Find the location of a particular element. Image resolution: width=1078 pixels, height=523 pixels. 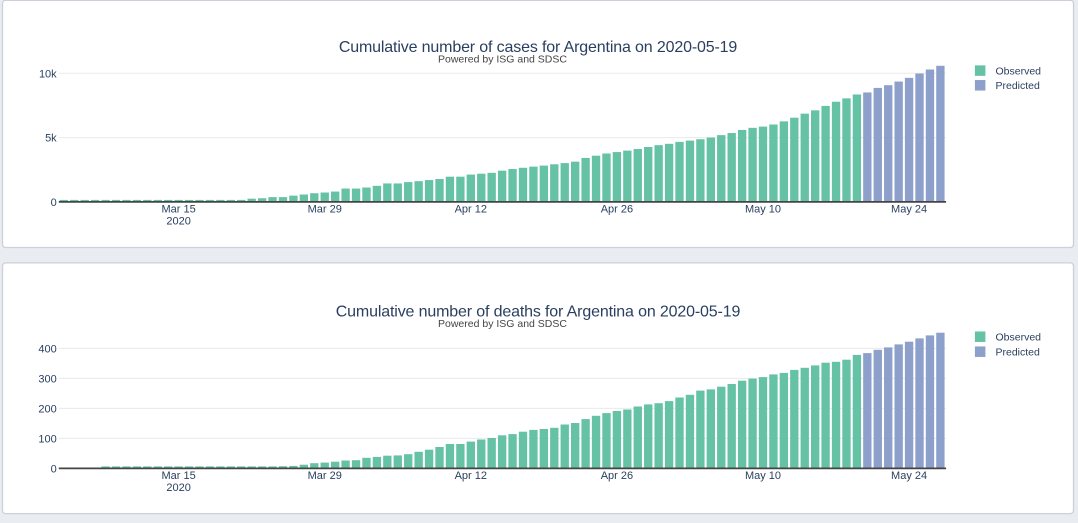

svg-text: 10k is located at coordinates (48, 74).